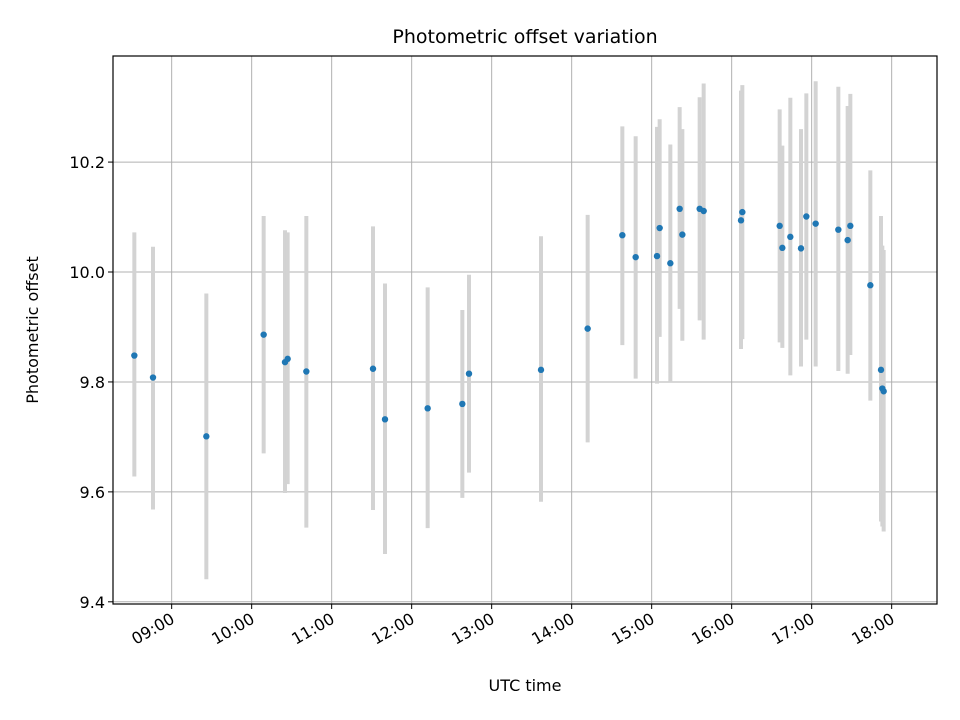  What do you see at coordinates (524, 37) in the screenshot?
I see `chart-title: Photometric offset variation` at bounding box center [524, 37].